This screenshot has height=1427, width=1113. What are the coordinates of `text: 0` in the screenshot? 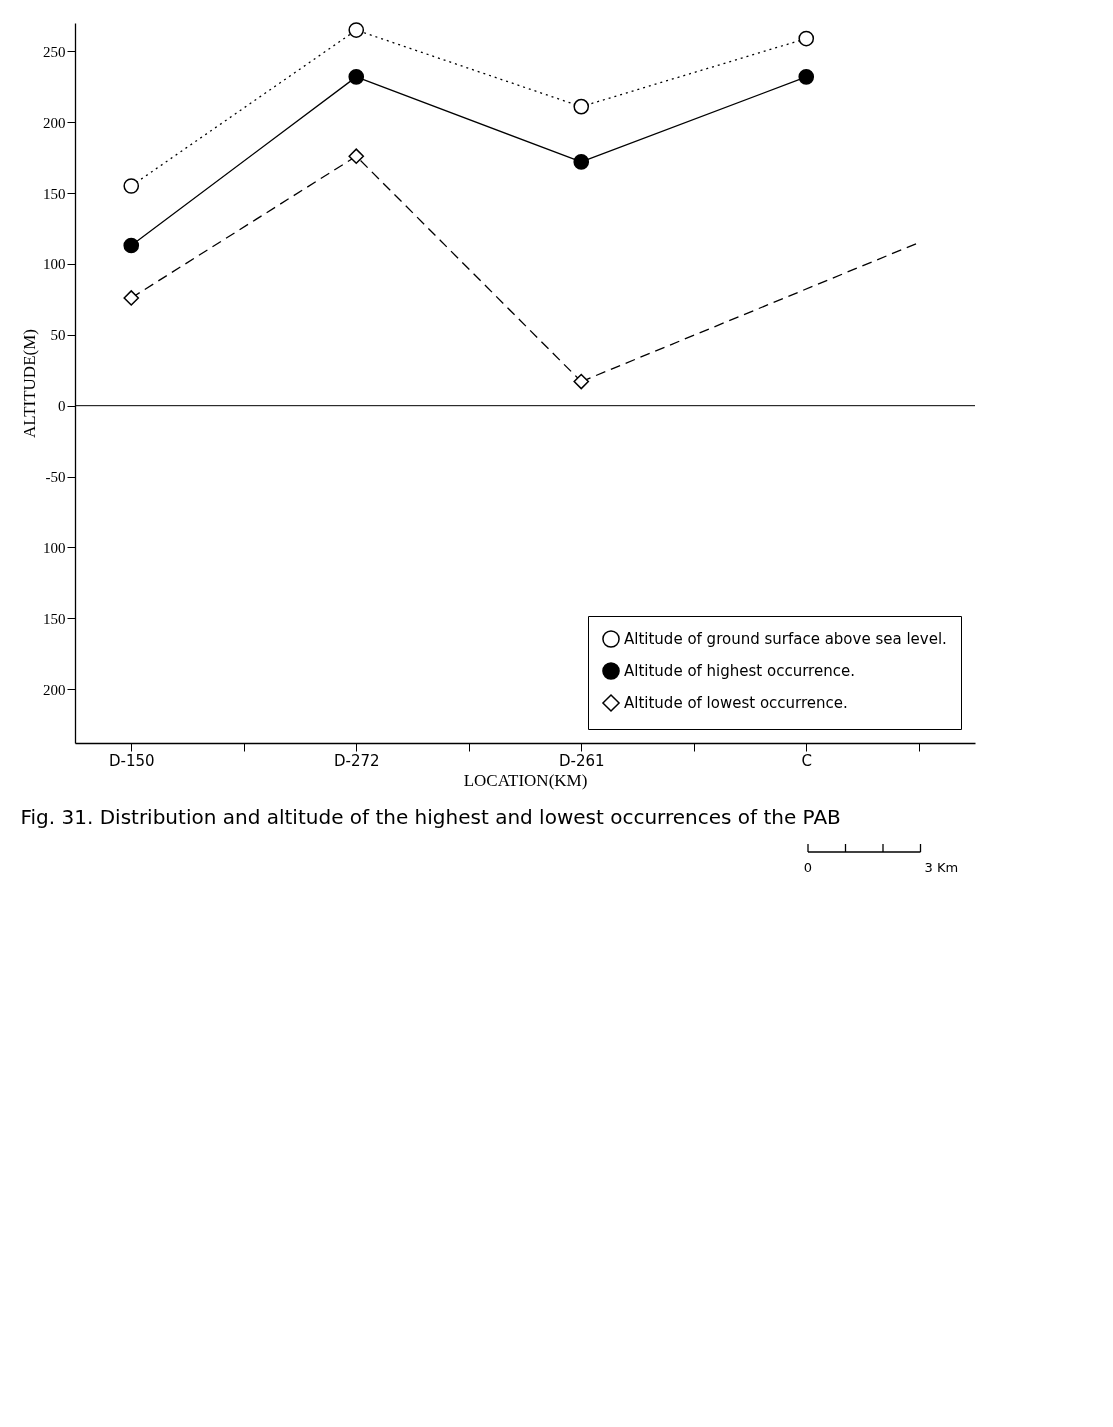 It's located at (807, 867).